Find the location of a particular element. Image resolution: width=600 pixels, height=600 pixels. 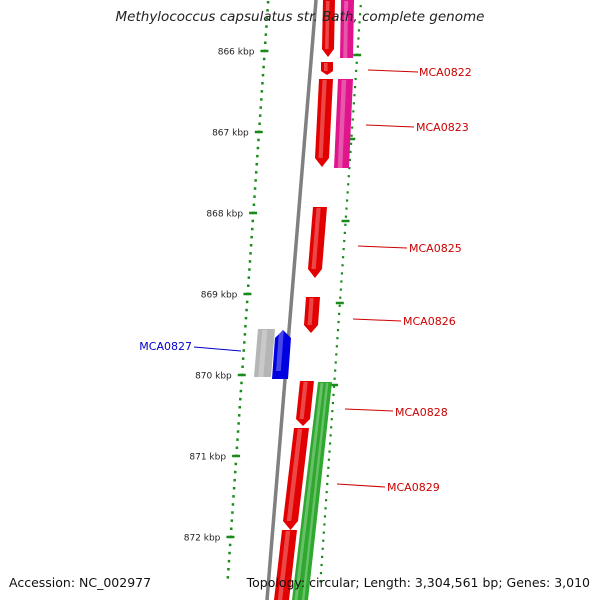

feature-mca0822-shape is located at coordinates (327, 68).